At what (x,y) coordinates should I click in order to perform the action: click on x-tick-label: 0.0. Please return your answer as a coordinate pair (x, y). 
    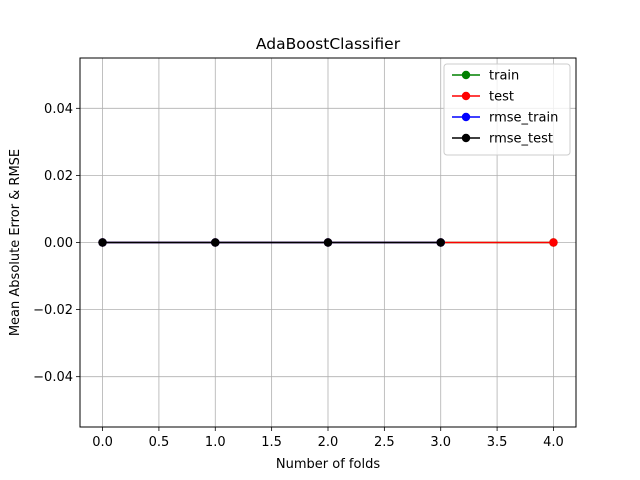
    Looking at the image, I should click on (102, 442).